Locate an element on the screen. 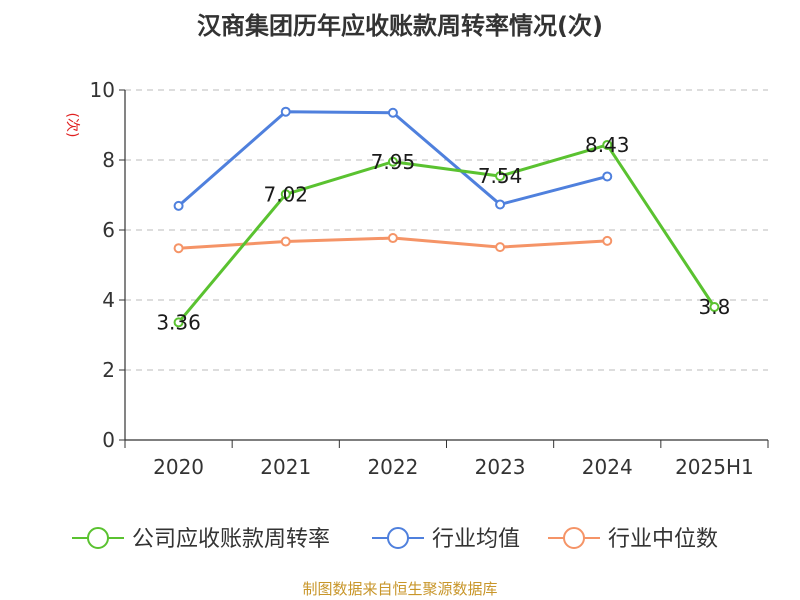  legend: 公司应收账款周转率 行业均值 行业中位数 is located at coordinates (395, 539).